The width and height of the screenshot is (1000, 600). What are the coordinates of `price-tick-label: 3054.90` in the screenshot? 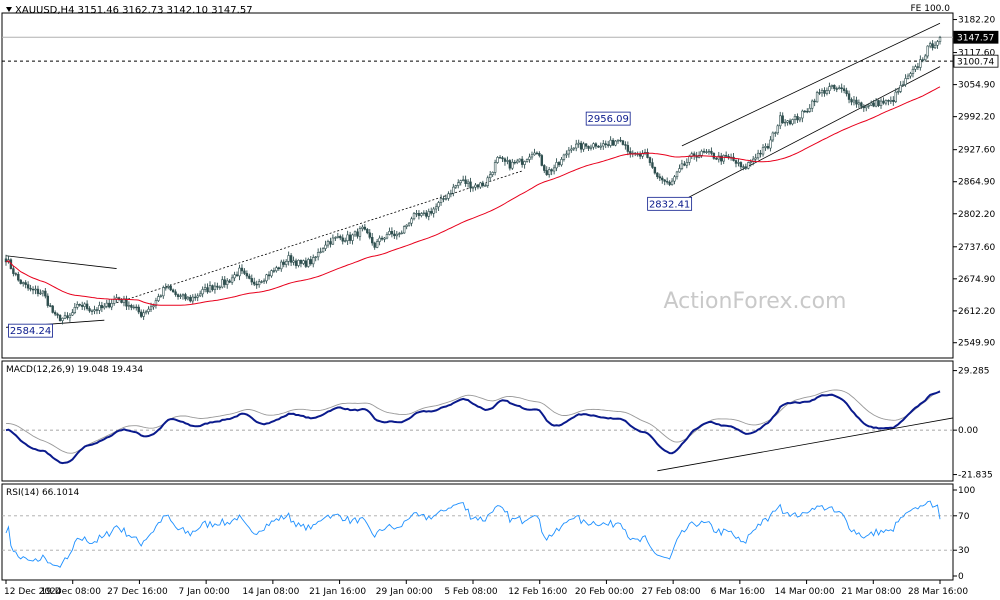 It's located at (976, 86).